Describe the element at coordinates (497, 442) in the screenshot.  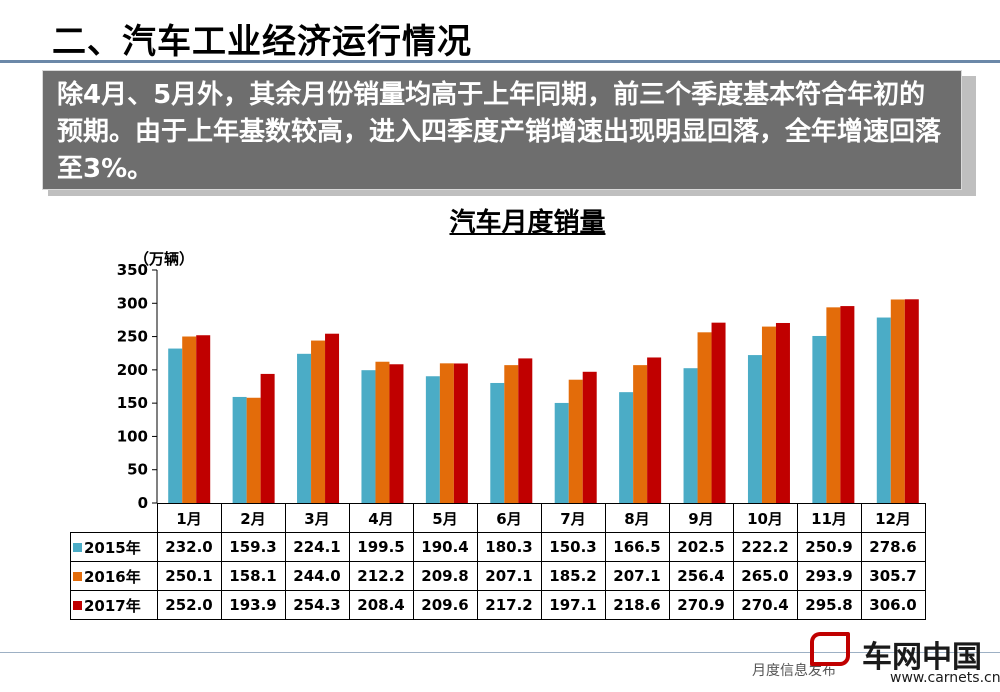
I see `bar-2015年-6月` at that location.